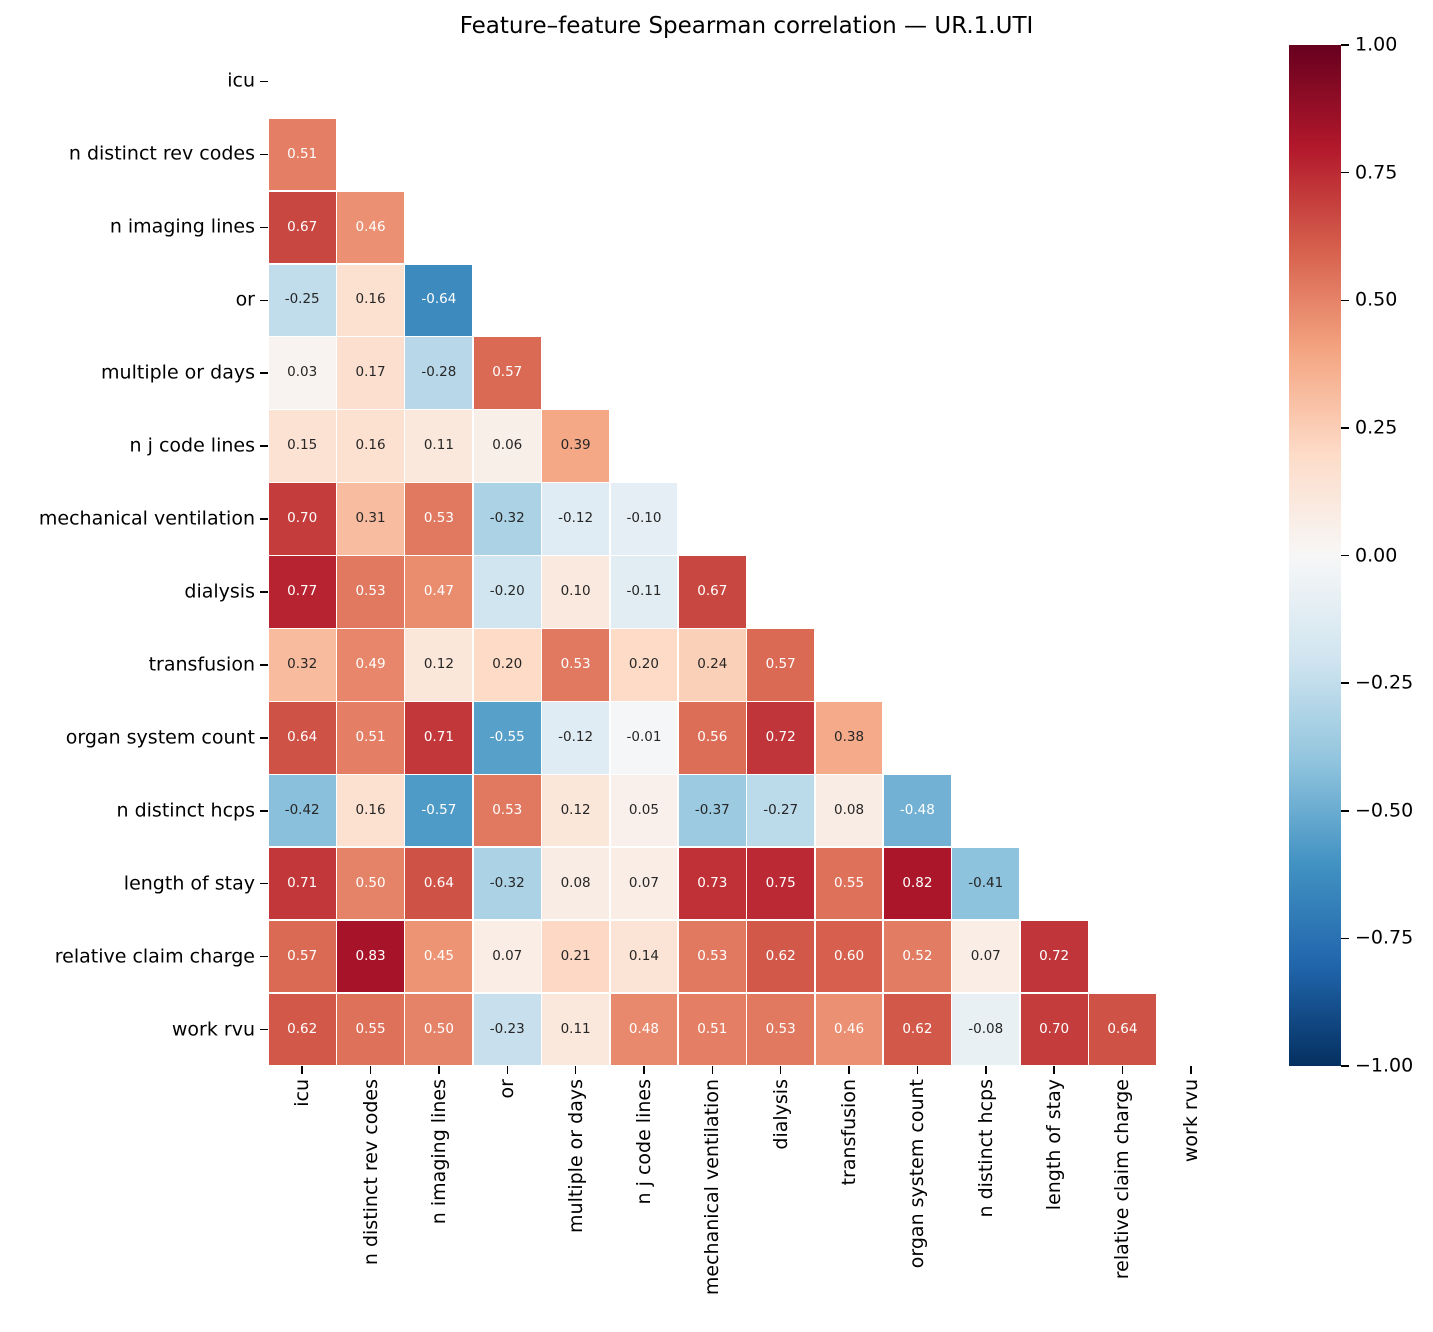 The height and width of the screenshot is (1332, 1433). I want to click on heatmap-cell: 0.06, so click(507, 446).